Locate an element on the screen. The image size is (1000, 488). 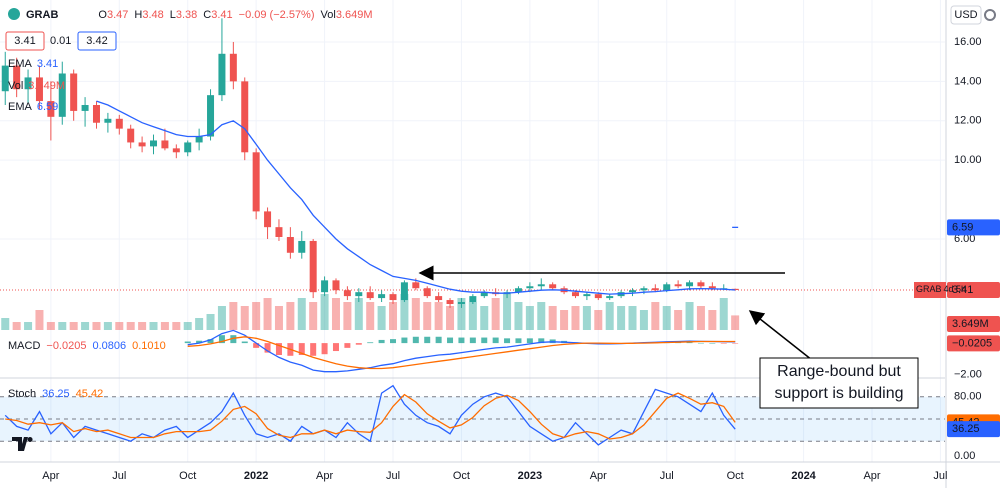
x-tick-label: Jul is located at coordinates (667, 476).